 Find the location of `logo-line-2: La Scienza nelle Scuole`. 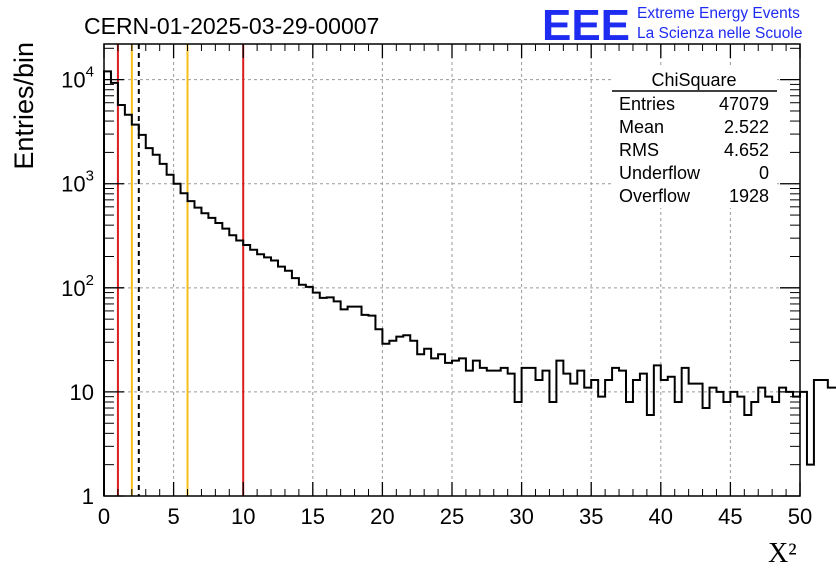

logo-line-2: La Scienza nelle Scuole is located at coordinates (719, 33).